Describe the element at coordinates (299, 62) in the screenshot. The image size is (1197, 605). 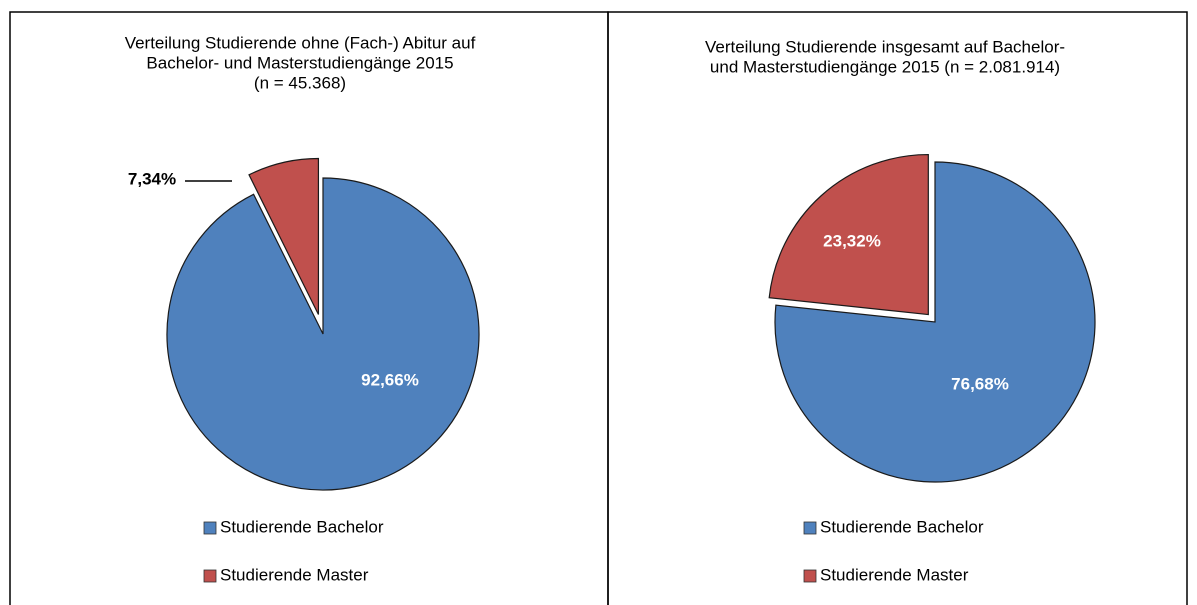
I see `chart-title: Bachelor- und Masterstudiengänge 2015` at that location.